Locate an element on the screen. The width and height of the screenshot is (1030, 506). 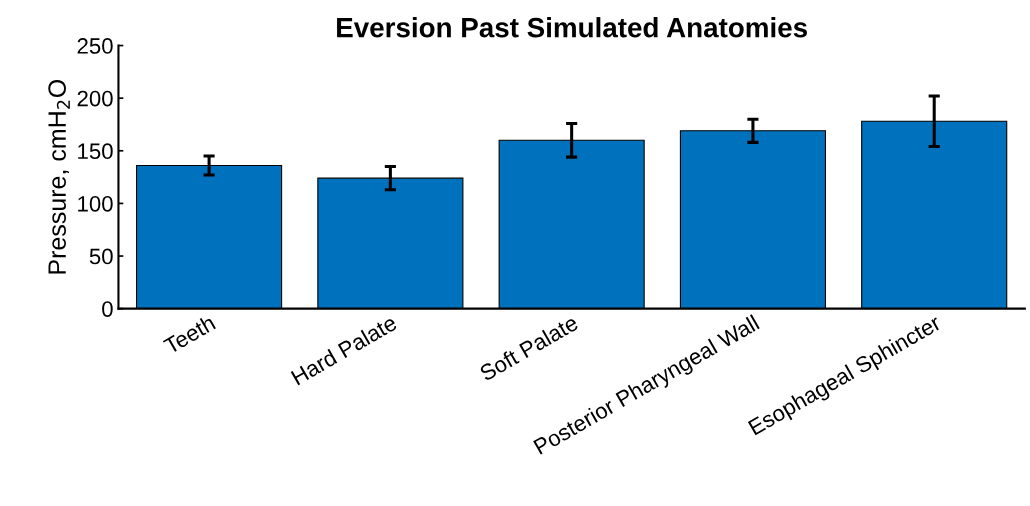
chart-title: Eversion Past Simulated Anatomies is located at coordinates (572, 27).